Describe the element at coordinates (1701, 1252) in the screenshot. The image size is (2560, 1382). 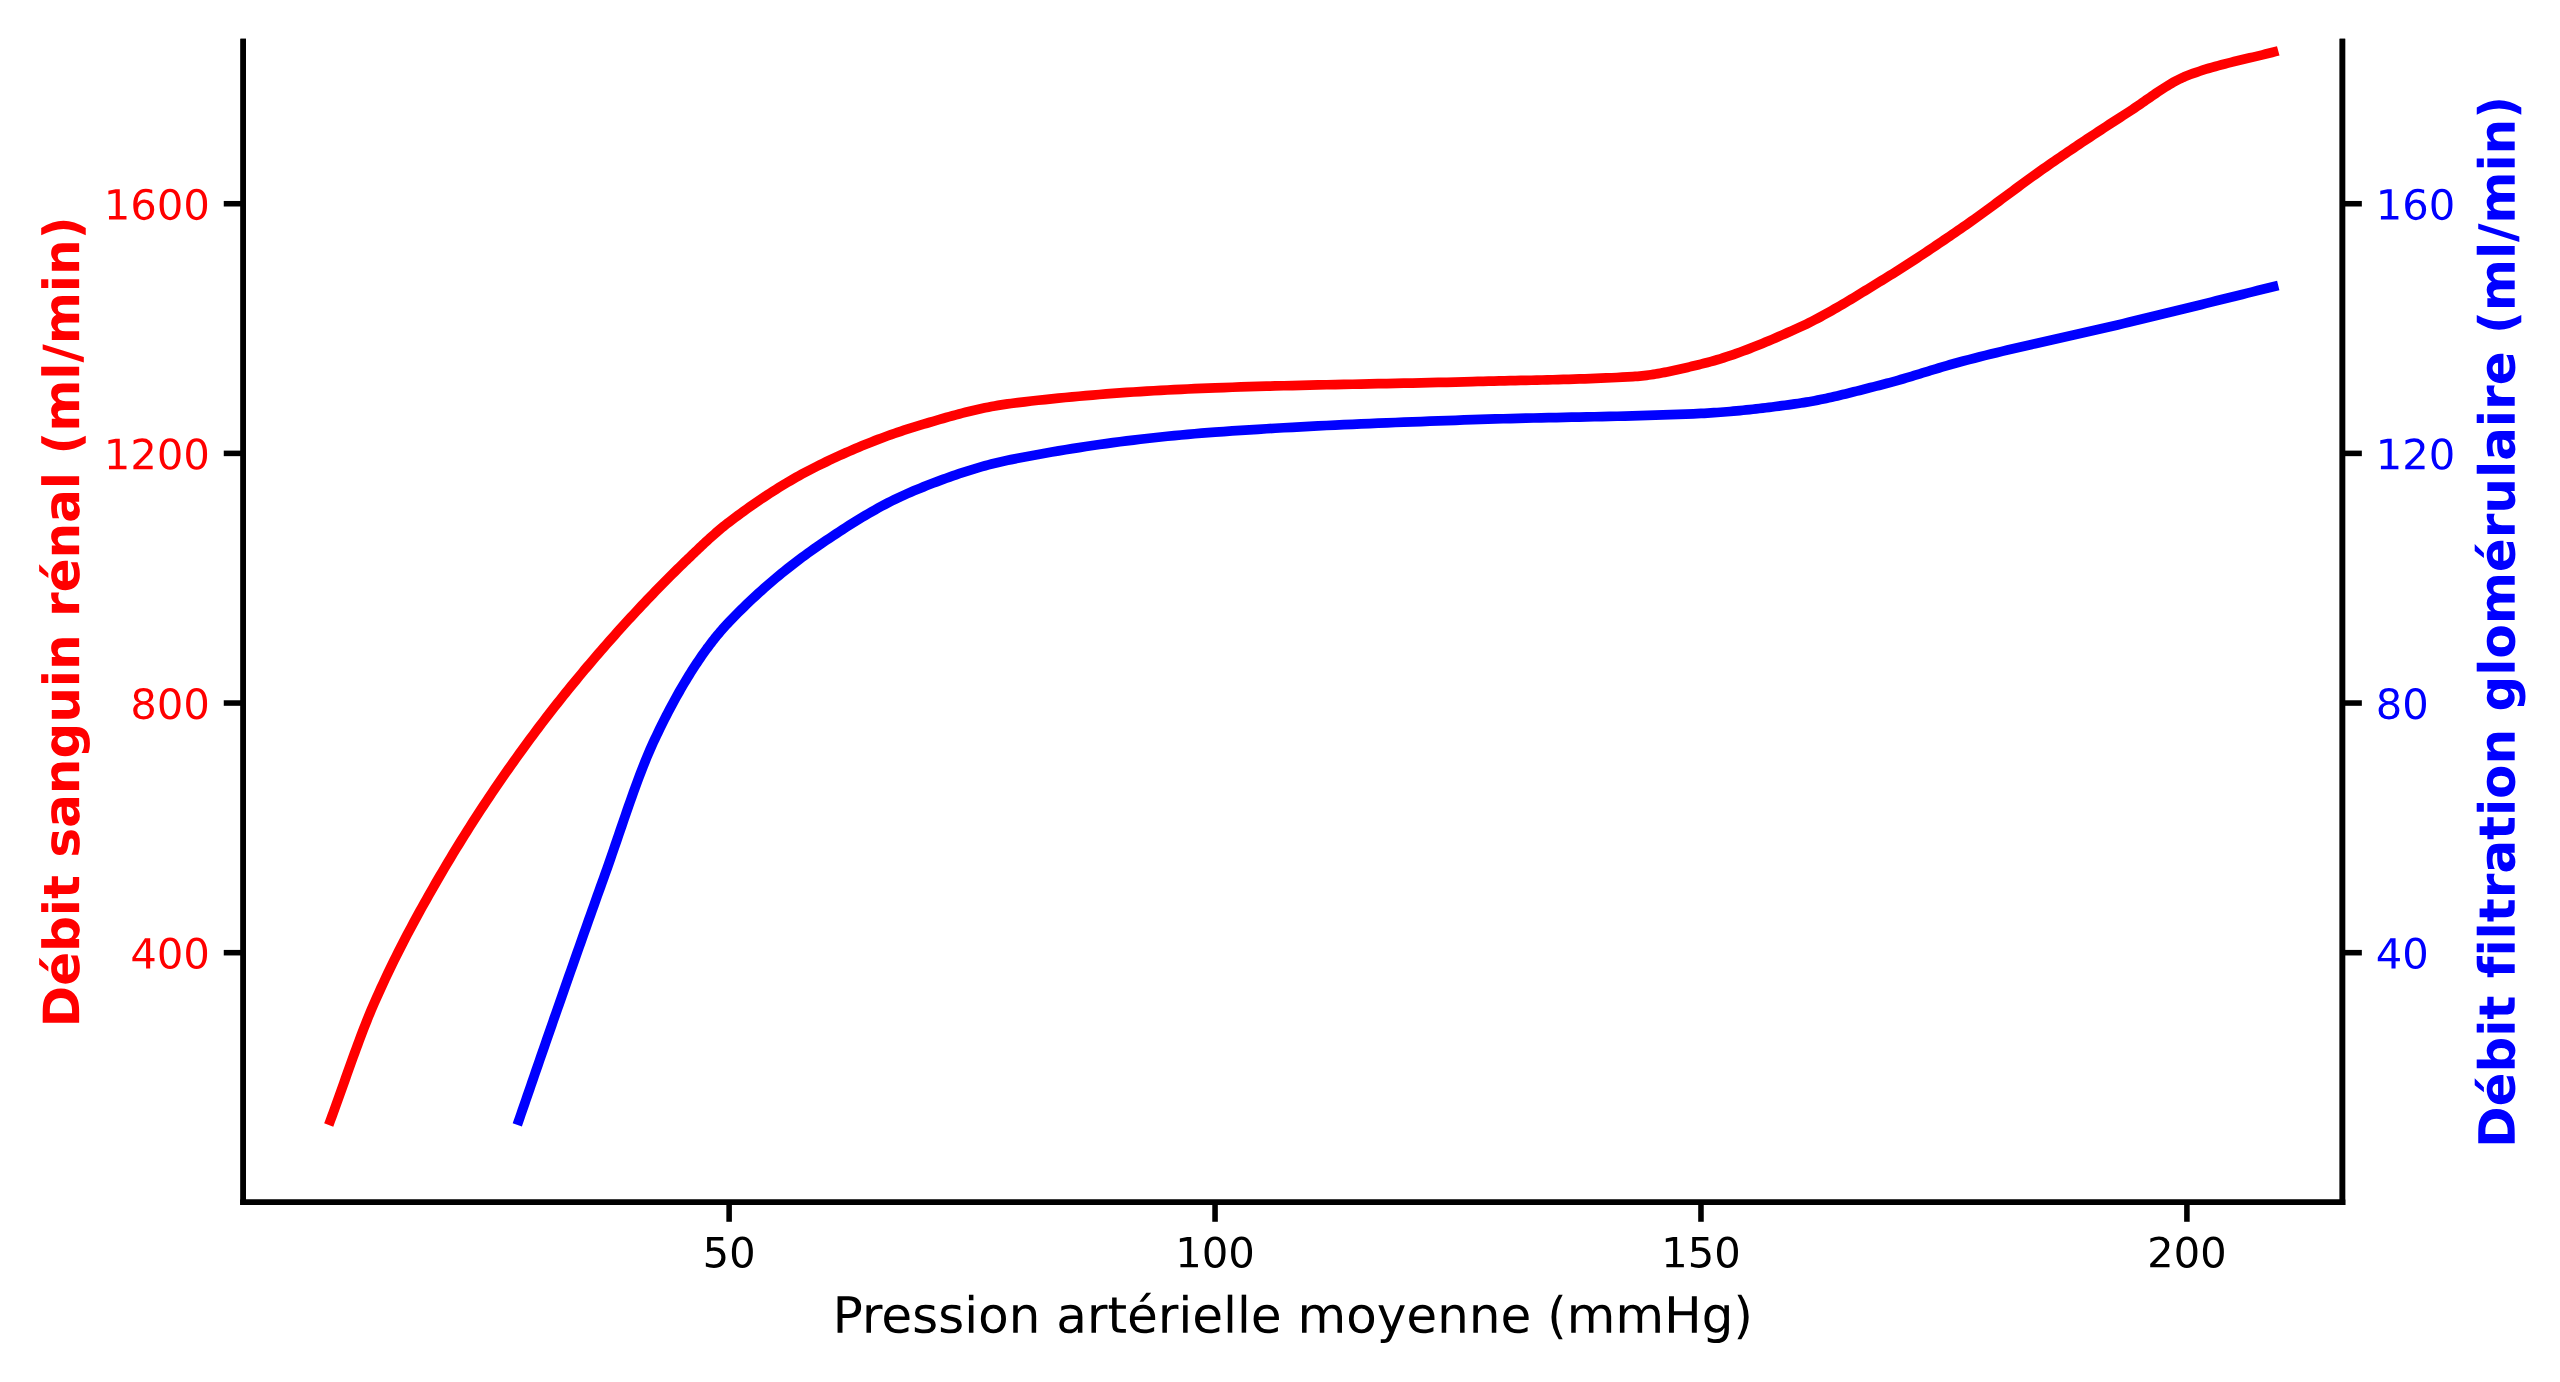
I see `x-tick-label: 150` at that location.